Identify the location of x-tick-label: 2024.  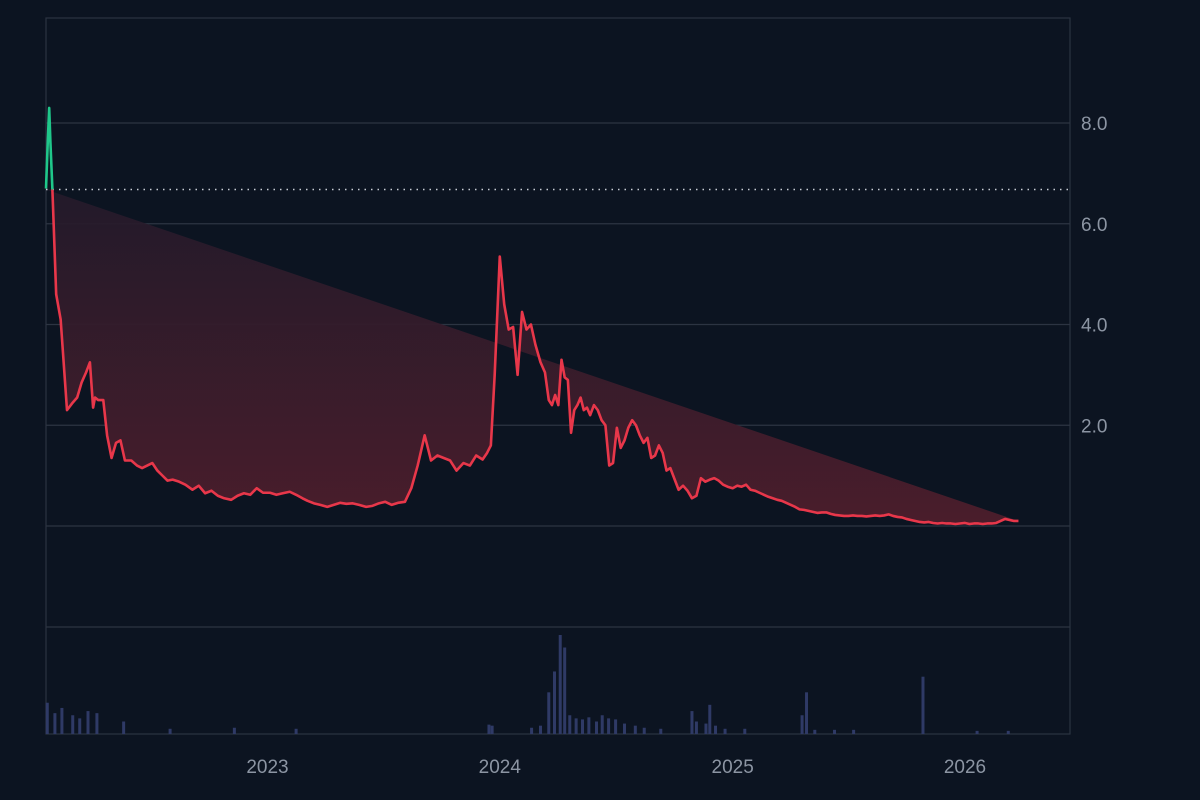
(500, 767).